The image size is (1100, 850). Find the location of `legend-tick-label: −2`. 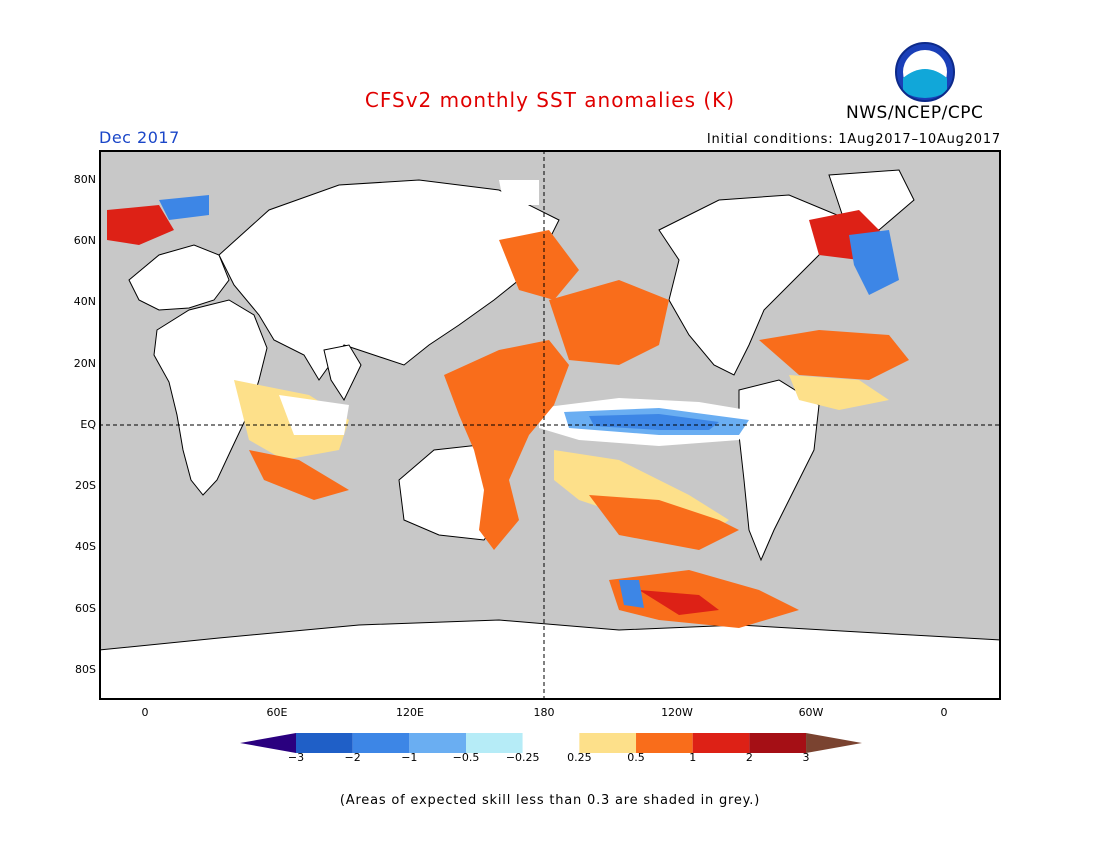

legend-tick-label: −2 is located at coordinates (352, 757).